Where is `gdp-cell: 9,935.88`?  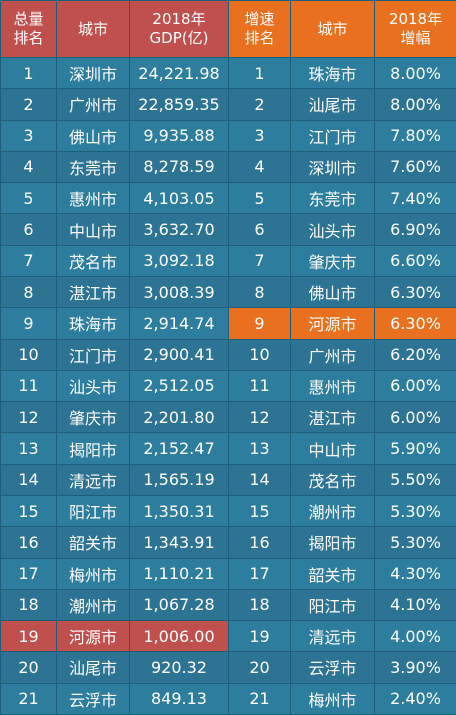 gdp-cell: 9,935.88 is located at coordinates (179, 135).